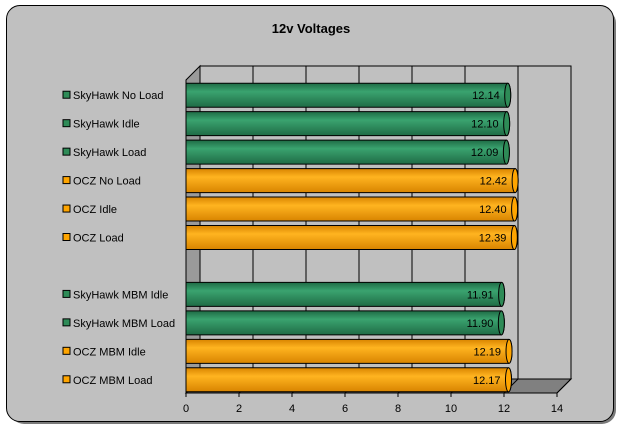 Image resolution: width=624 pixels, height=429 pixels. Describe the element at coordinates (109, 352) in the screenshot. I see `category-label: OCZ MBM Idle` at that location.